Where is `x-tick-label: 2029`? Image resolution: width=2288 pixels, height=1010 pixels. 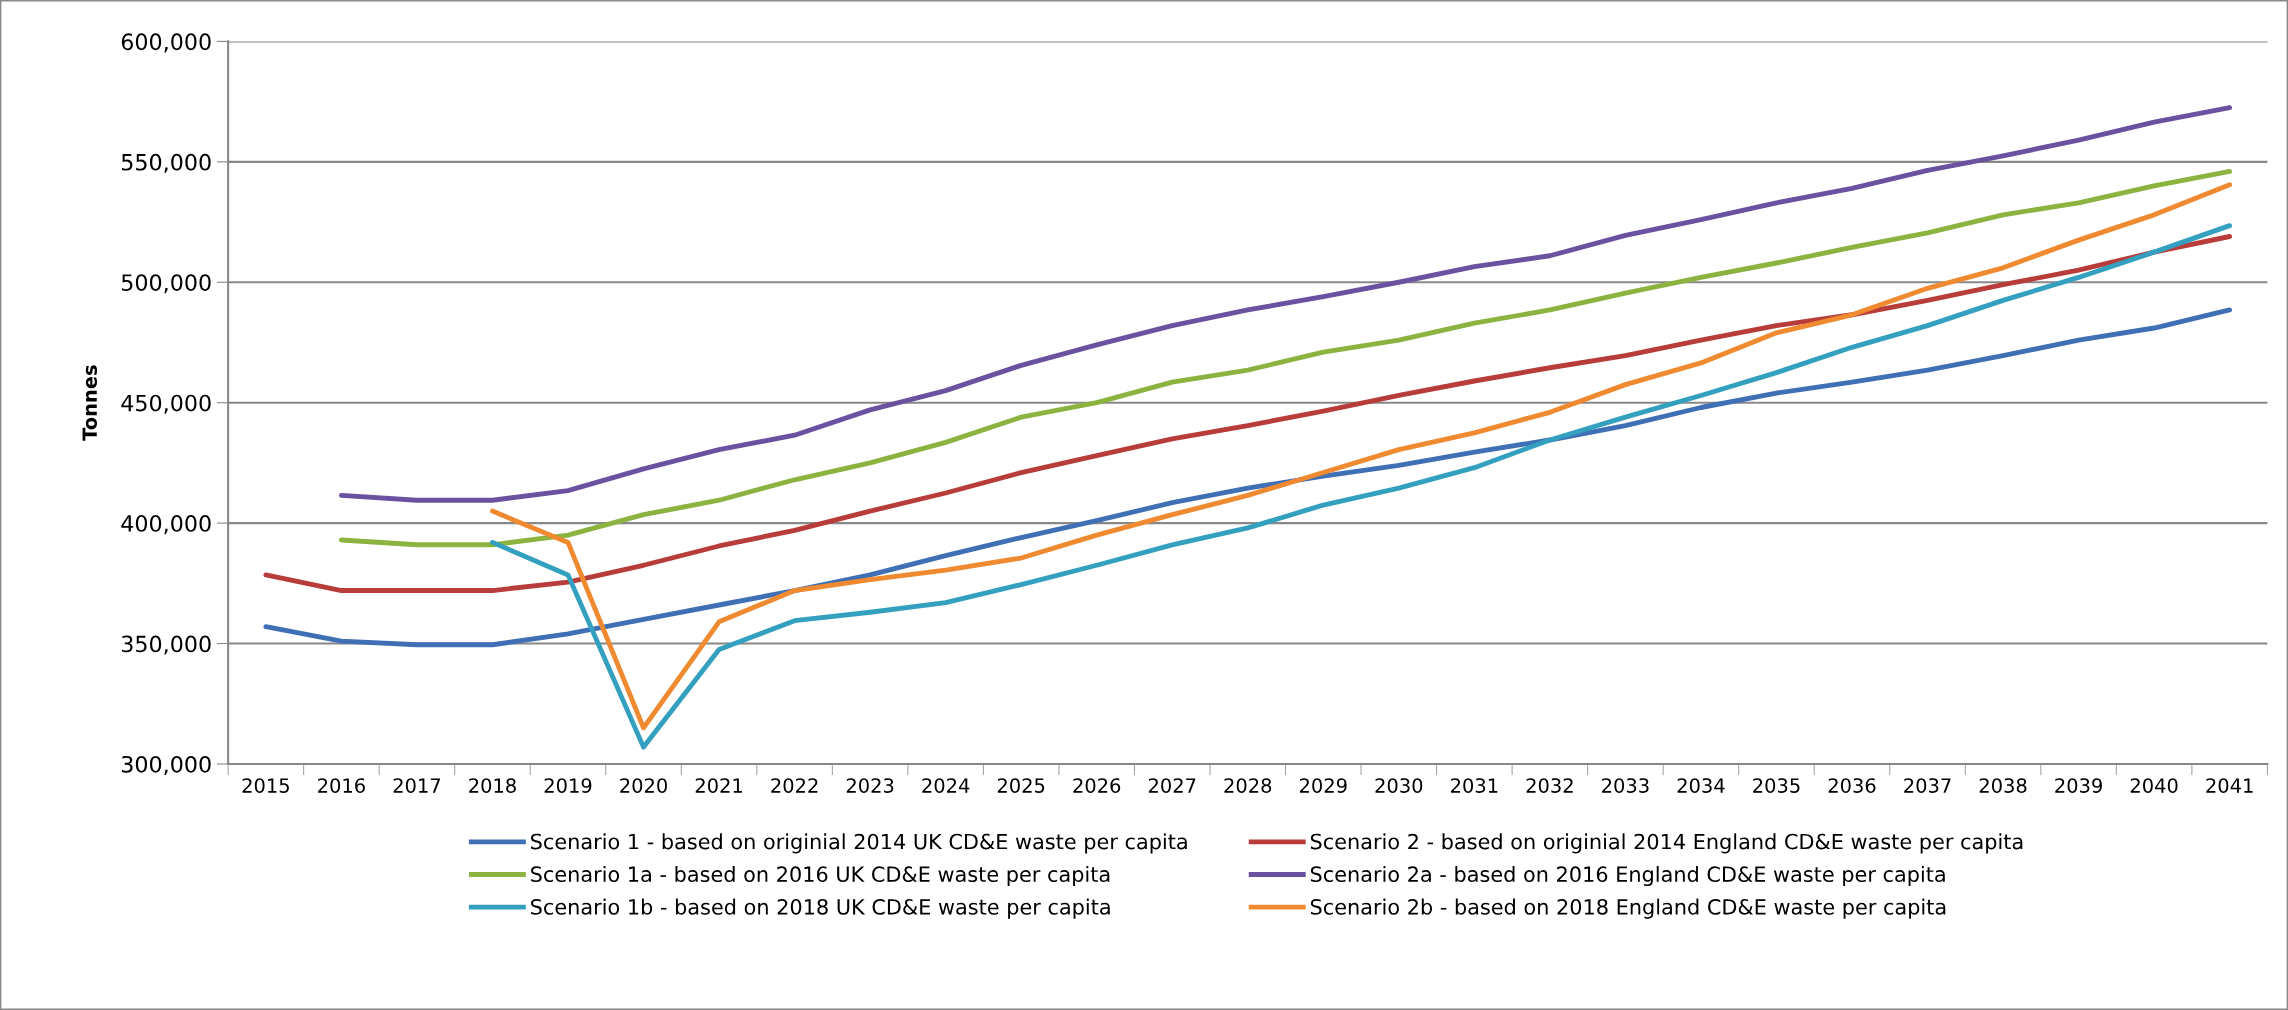 x-tick-label: 2029 is located at coordinates (1323, 785).